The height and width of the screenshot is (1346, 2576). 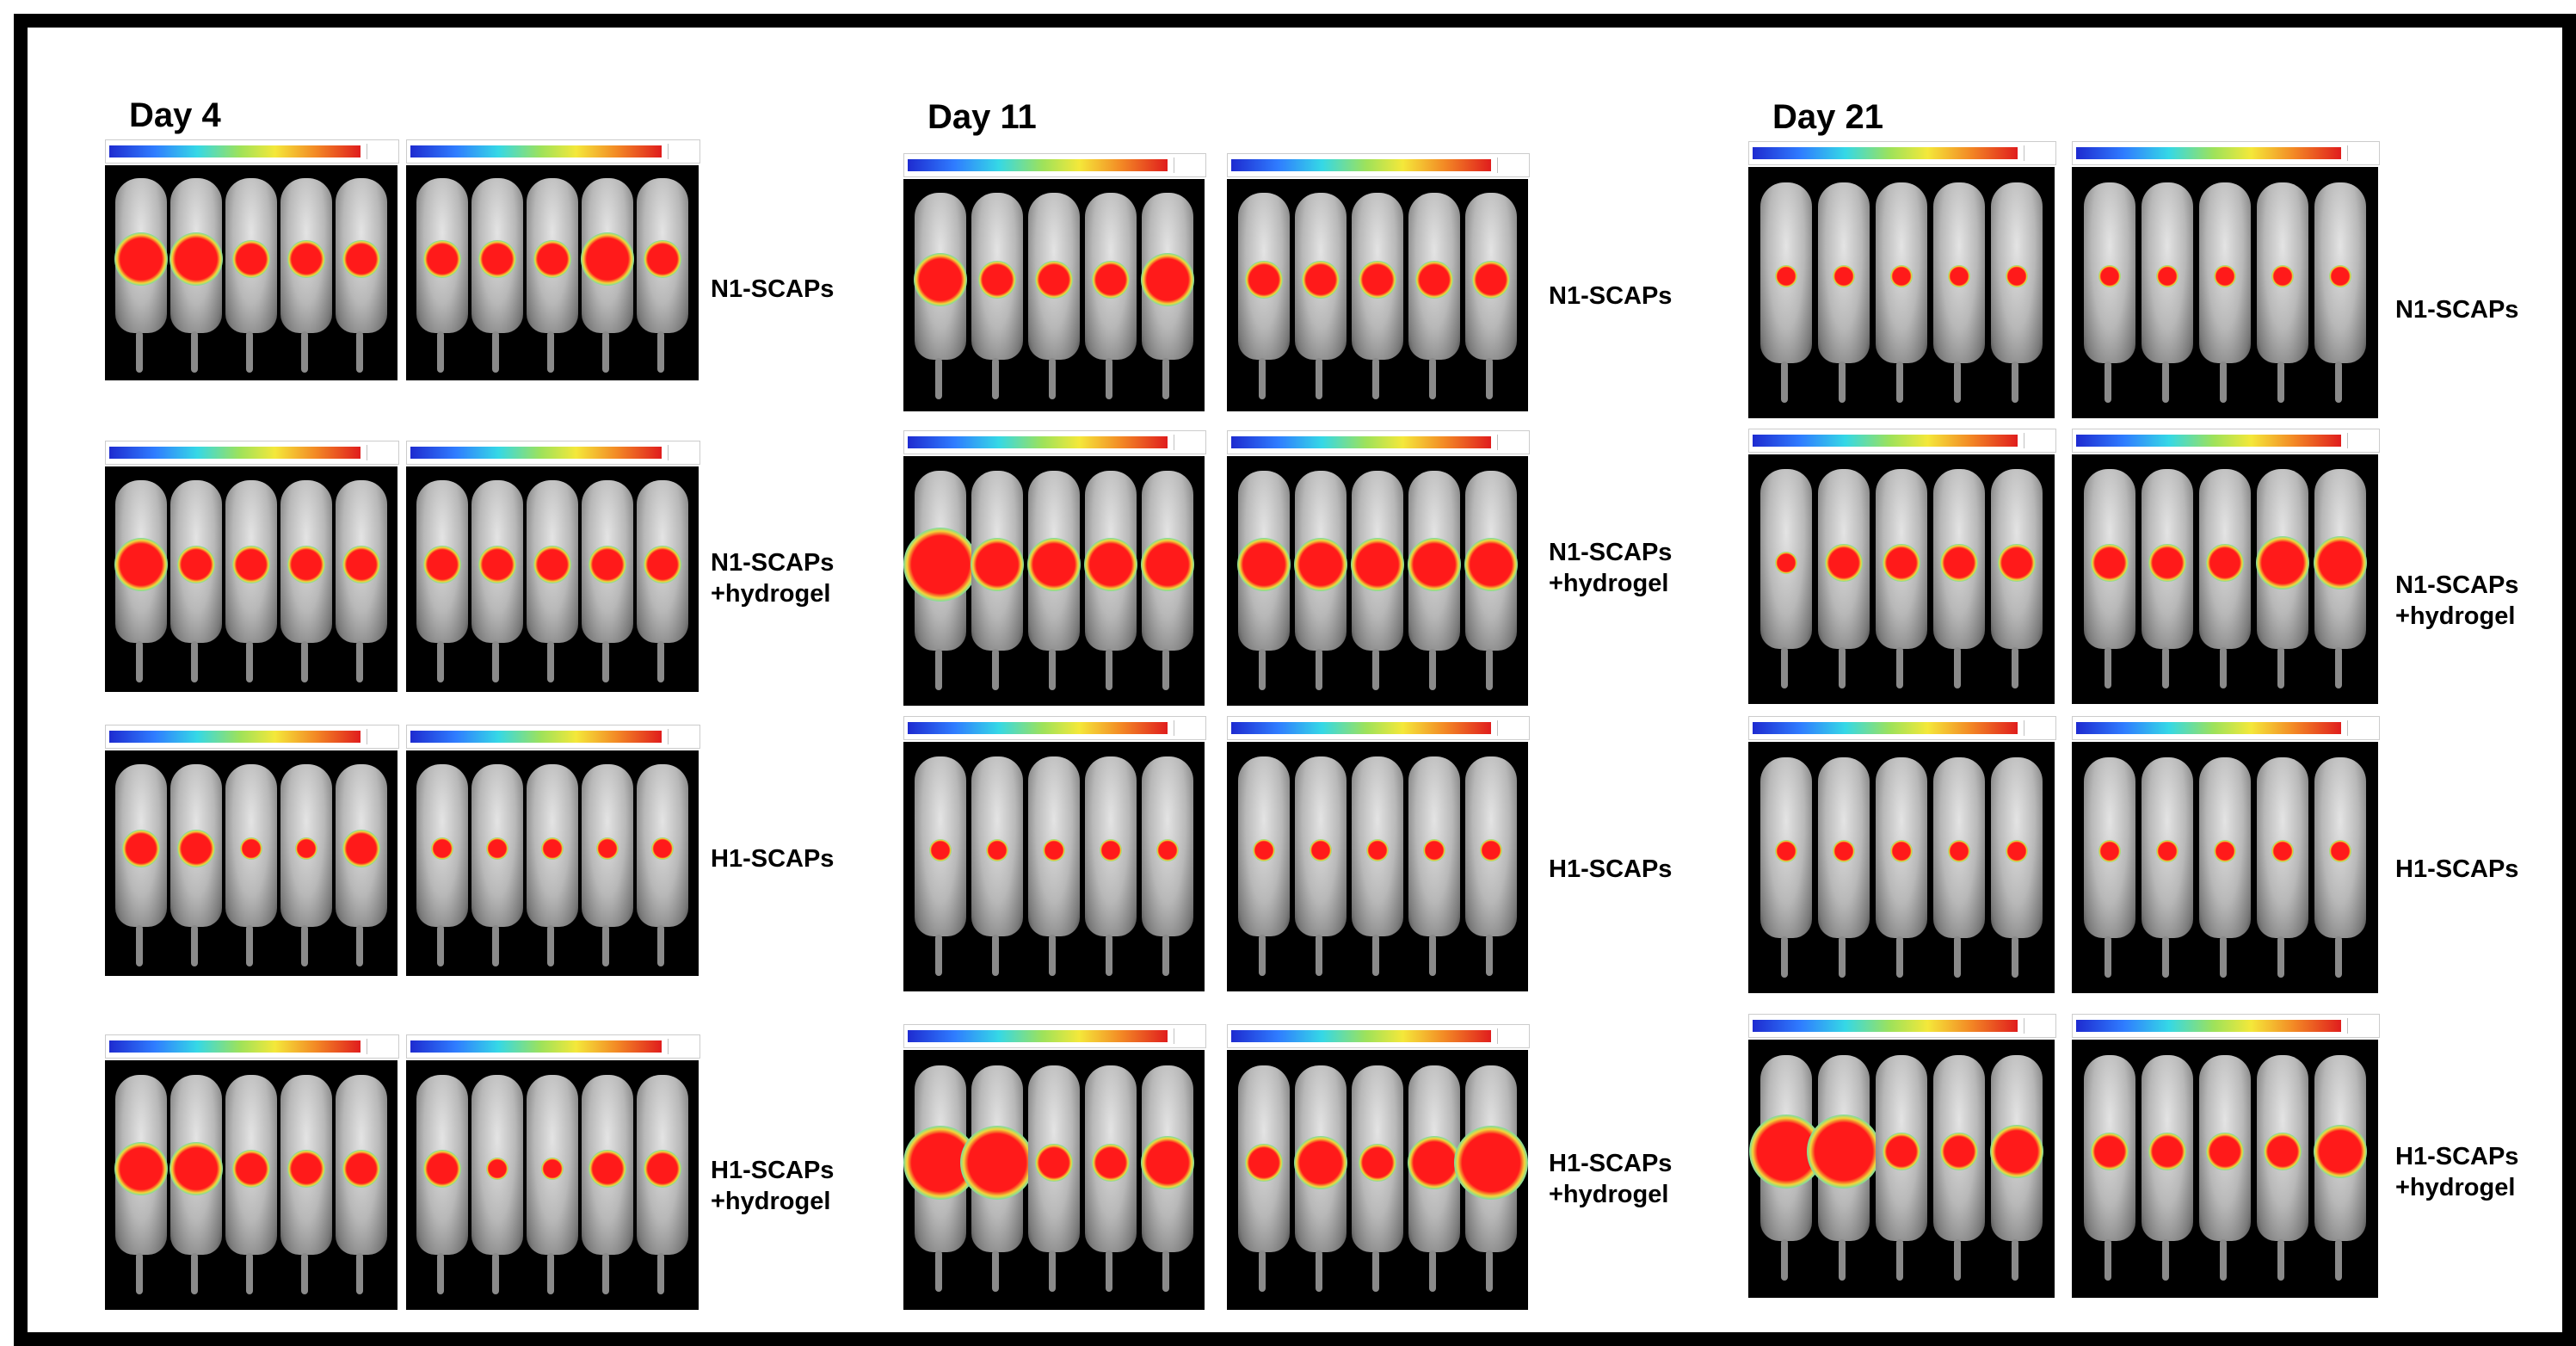 I want to click on label-day11-n1-scaps: N1-SCAPs, so click(x=1611, y=296).